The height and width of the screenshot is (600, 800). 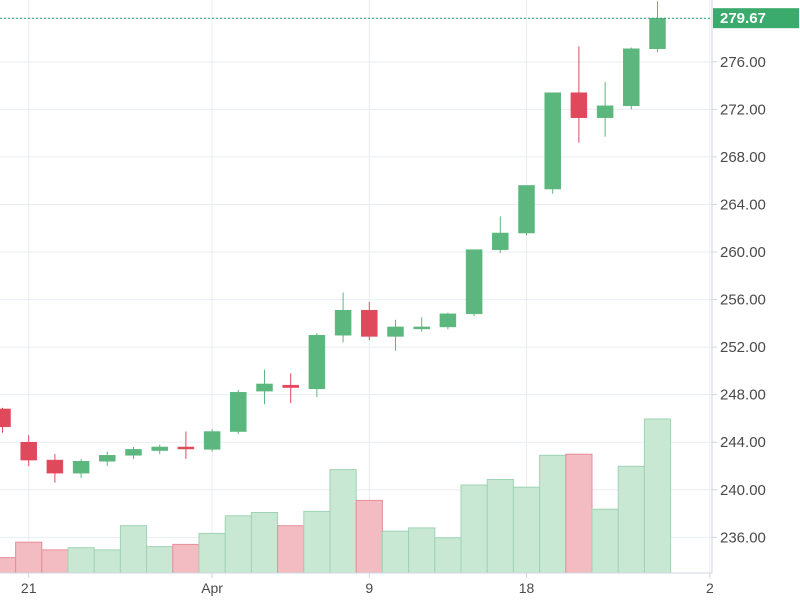 What do you see at coordinates (369, 588) in the screenshot?
I see `x-tick-label: 9` at bounding box center [369, 588].